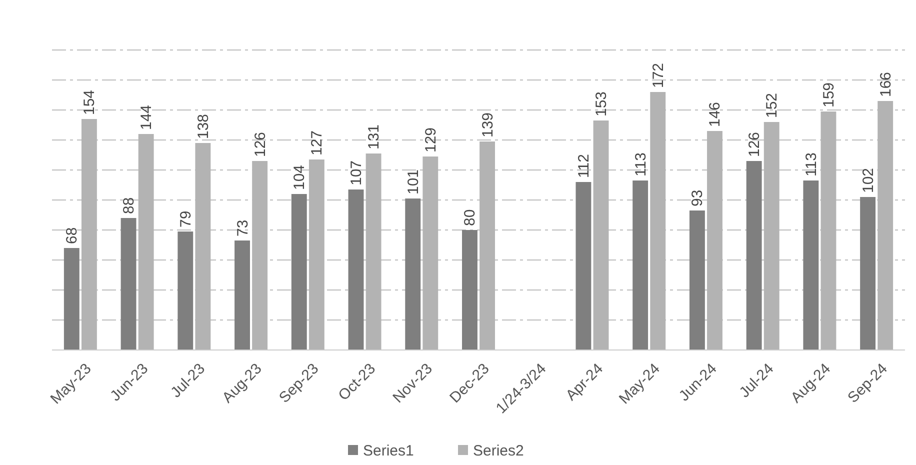 The image size is (916, 465). Describe the element at coordinates (885, 84) in the screenshot. I see `data-label: 166` at that location.